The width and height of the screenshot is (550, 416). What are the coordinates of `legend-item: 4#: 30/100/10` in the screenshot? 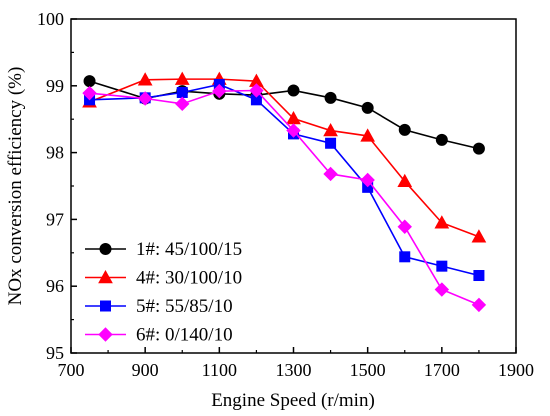 It's located at (163, 278).